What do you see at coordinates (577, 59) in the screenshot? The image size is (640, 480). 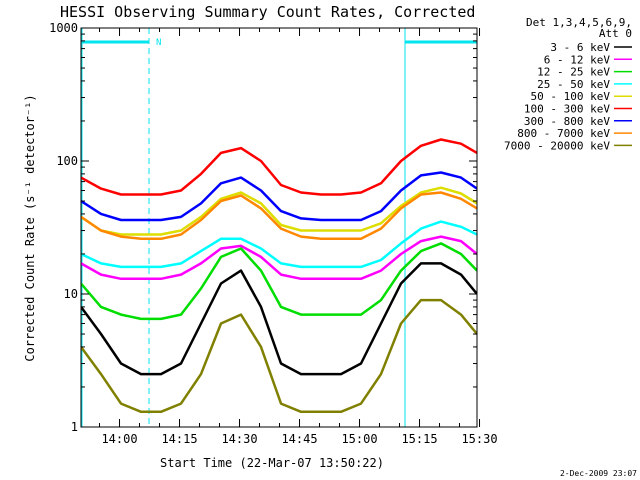 I see `legend-label-1: 6 - 12 keV` at bounding box center [577, 59].